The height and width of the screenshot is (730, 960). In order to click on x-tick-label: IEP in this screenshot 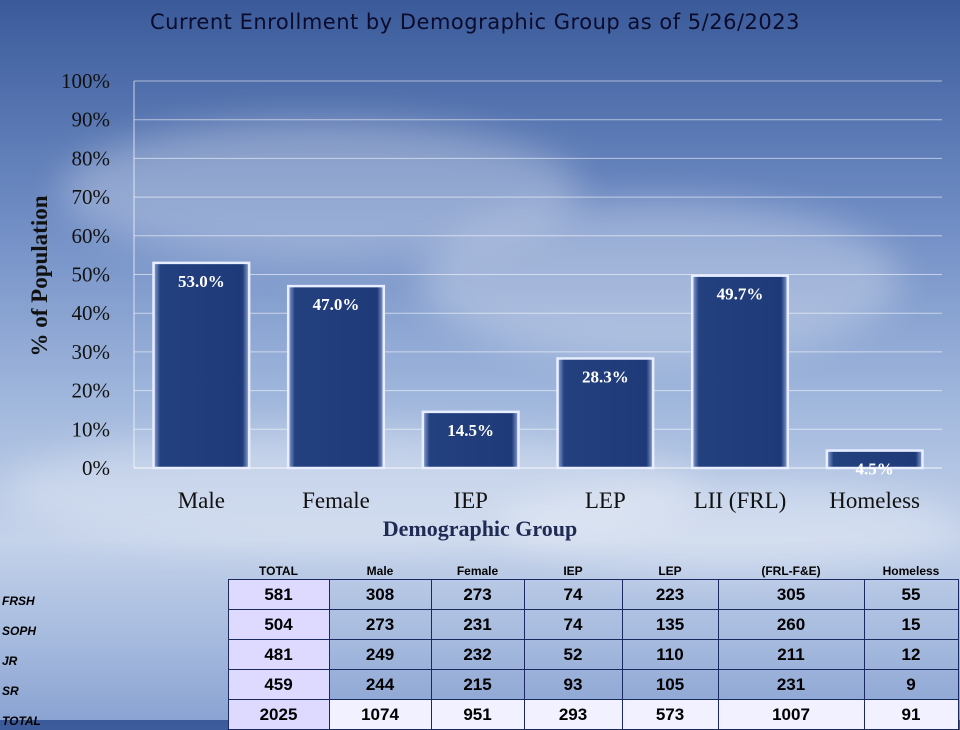, I will do `click(470, 500)`.